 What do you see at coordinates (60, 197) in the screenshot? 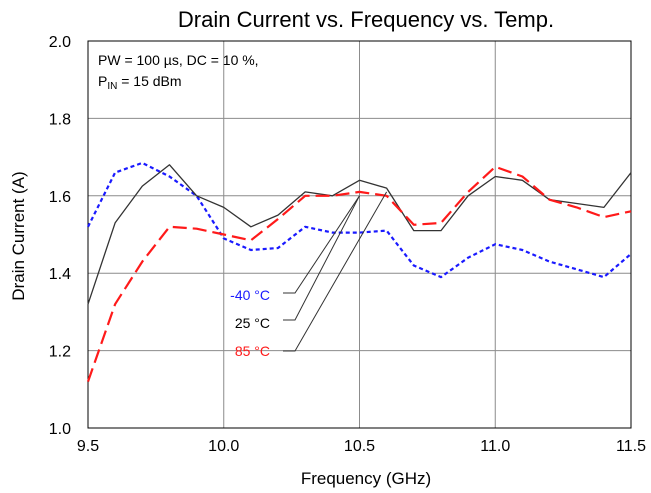
I see `y-tick-label: 1.6` at bounding box center [60, 197].